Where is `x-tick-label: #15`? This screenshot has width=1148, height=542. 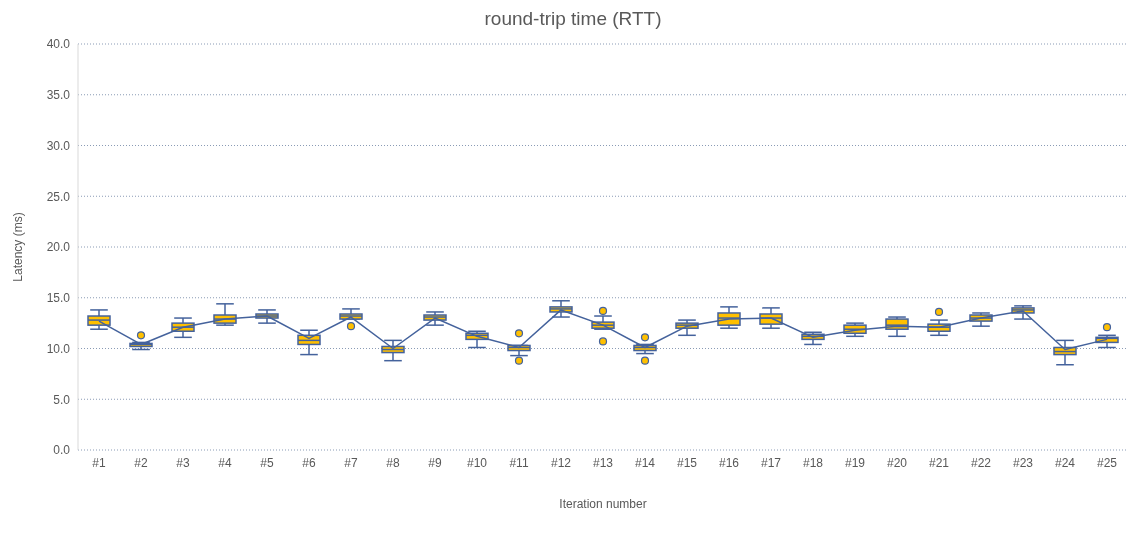
x-tick-label: #15 is located at coordinates (687, 462).